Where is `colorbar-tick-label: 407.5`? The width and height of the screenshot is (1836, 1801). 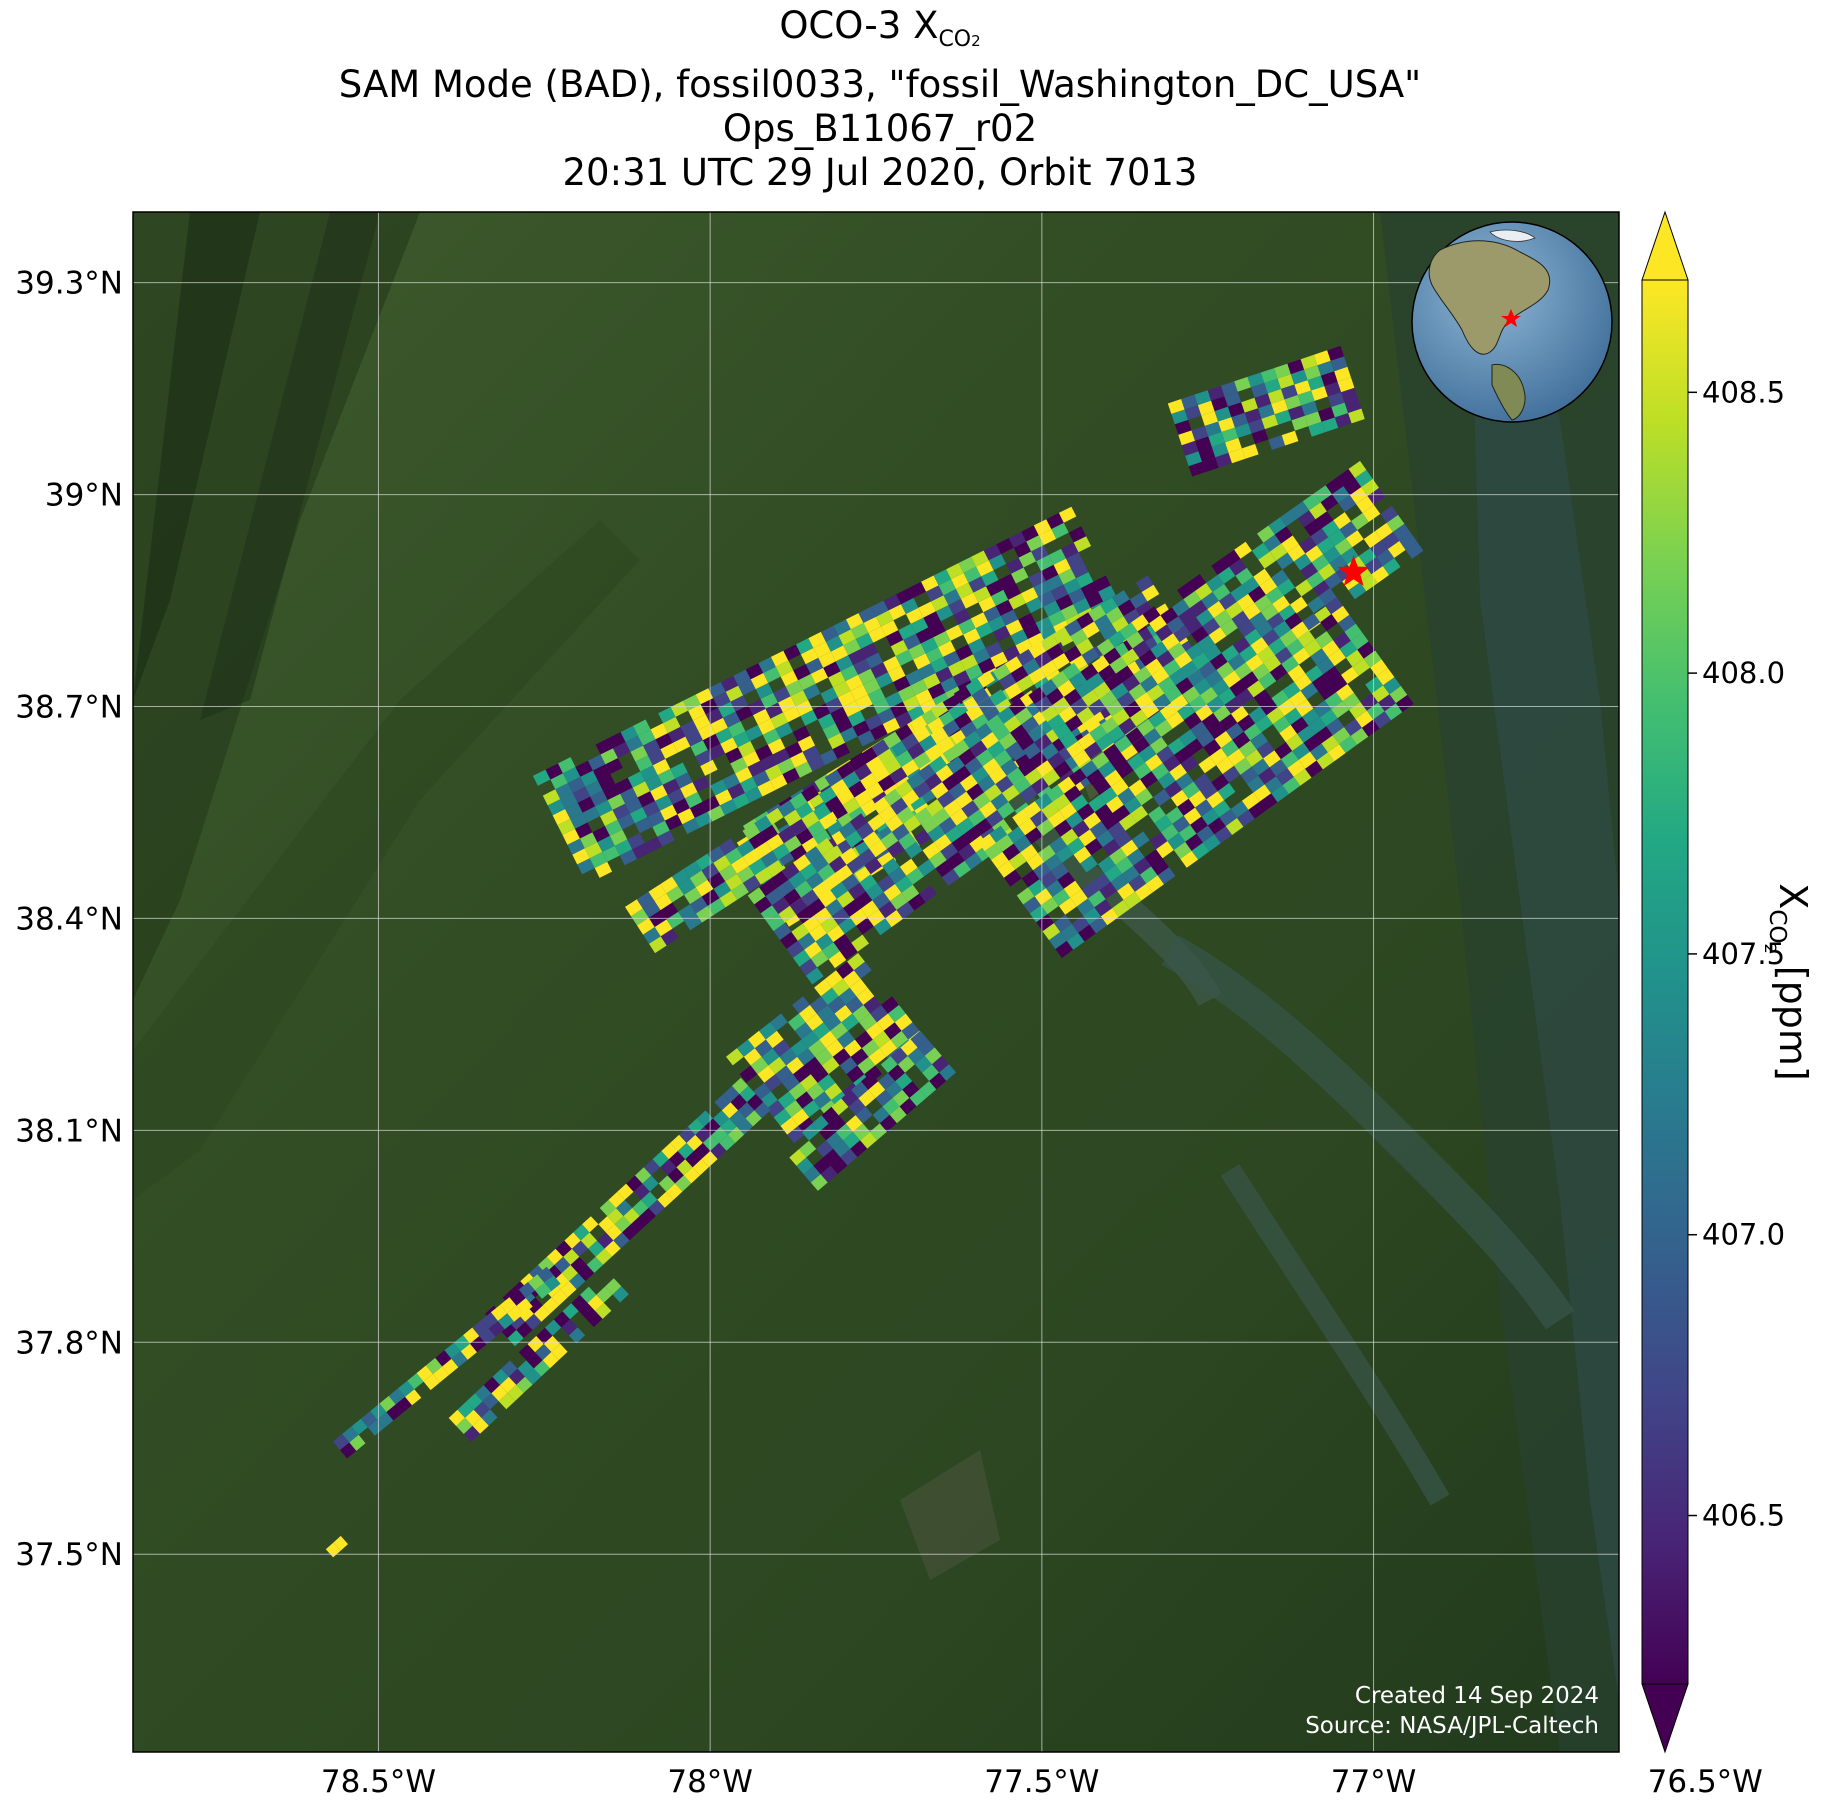
colorbar-tick-label: 407.5 is located at coordinates (1743, 954).